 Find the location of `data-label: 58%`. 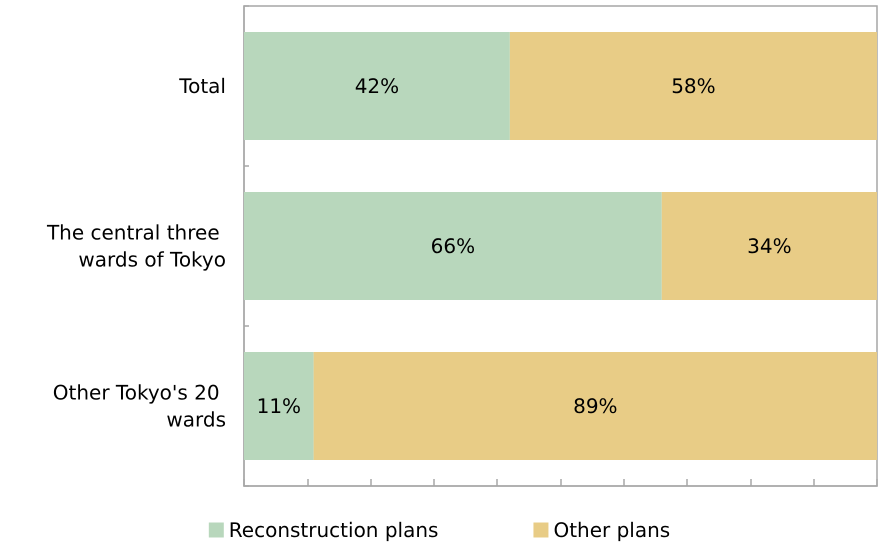

data-label: 58% is located at coordinates (693, 86).